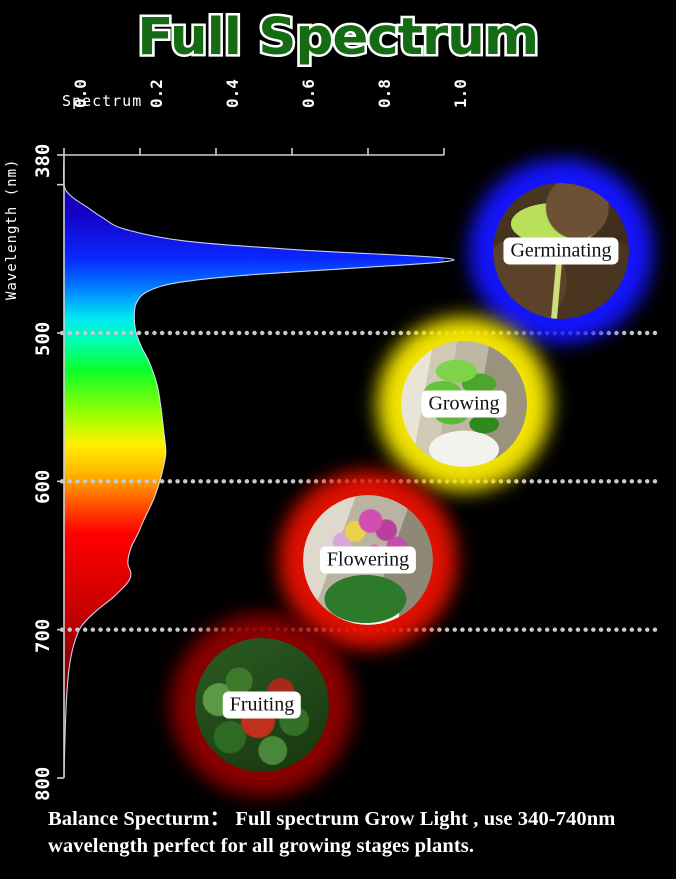  I want to click on title-container: Full Spectrum, so click(338, 38).